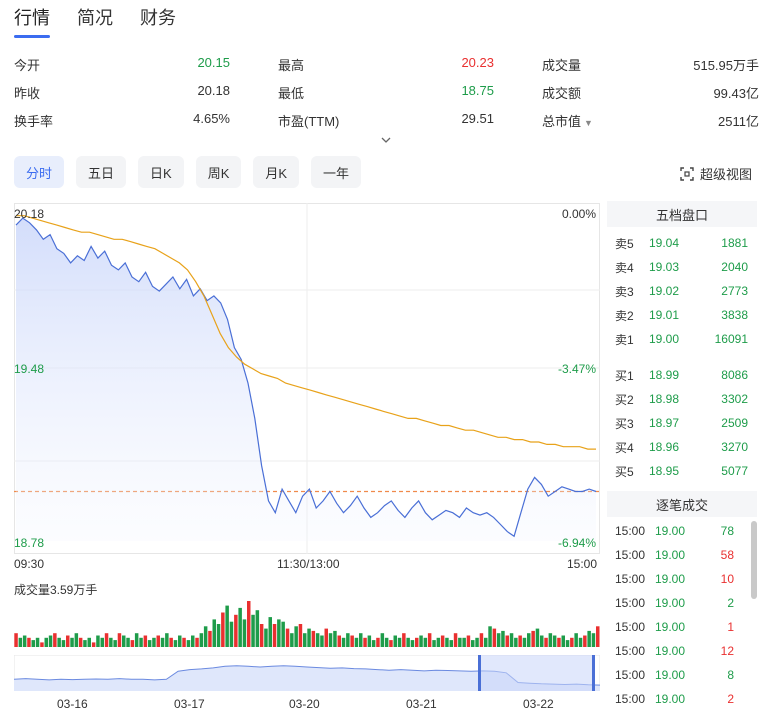 The width and height of the screenshot is (783, 723). Describe the element at coordinates (664, 315) in the screenshot. I see `order-price: 19.01` at that location.